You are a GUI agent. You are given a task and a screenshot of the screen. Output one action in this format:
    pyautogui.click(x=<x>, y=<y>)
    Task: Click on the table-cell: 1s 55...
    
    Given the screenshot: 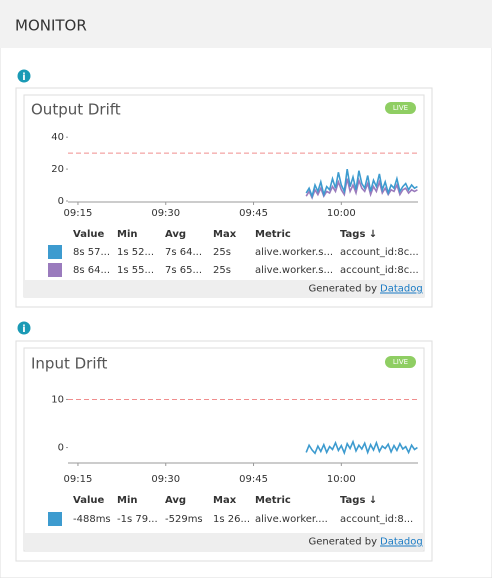 What is the action you would take?
    pyautogui.click(x=135, y=270)
    